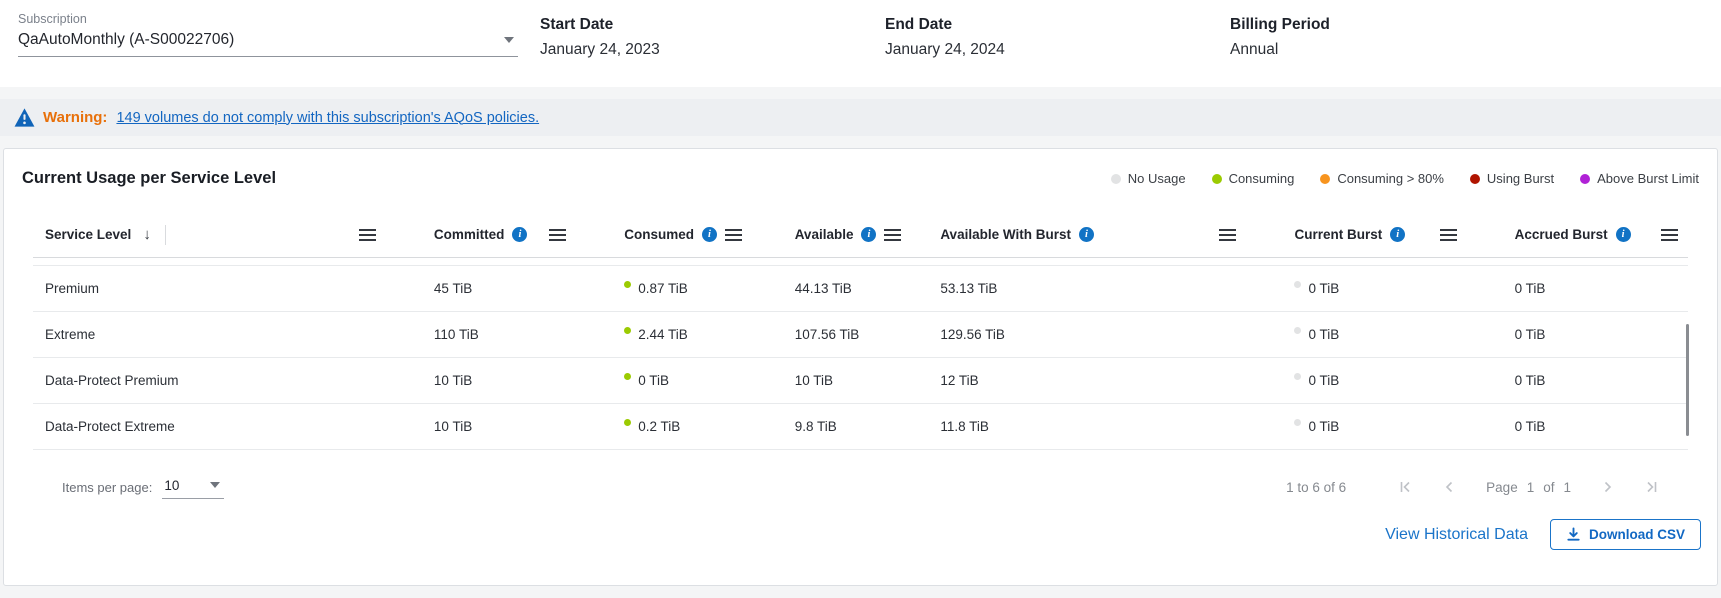 This screenshot has width=1721, height=598. What do you see at coordinates (1148, 178) in the screenshot?
I see `legend-item-no-usage: No Usage` at bounding box center [1148, 178].